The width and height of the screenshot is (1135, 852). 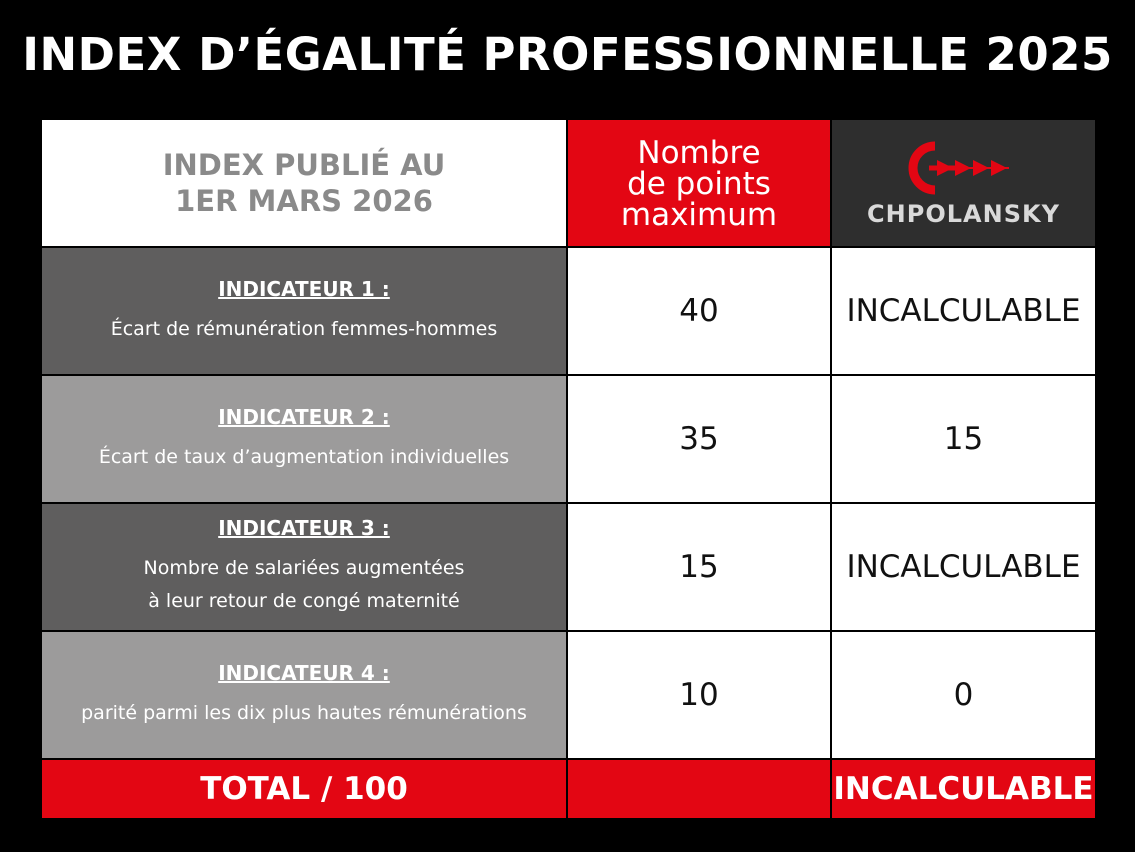 What do you see at coordinates (963, 567) in the screenshot?
I see `indicator-3-score: INCALCULABLE` at bounding box center [963, 567].